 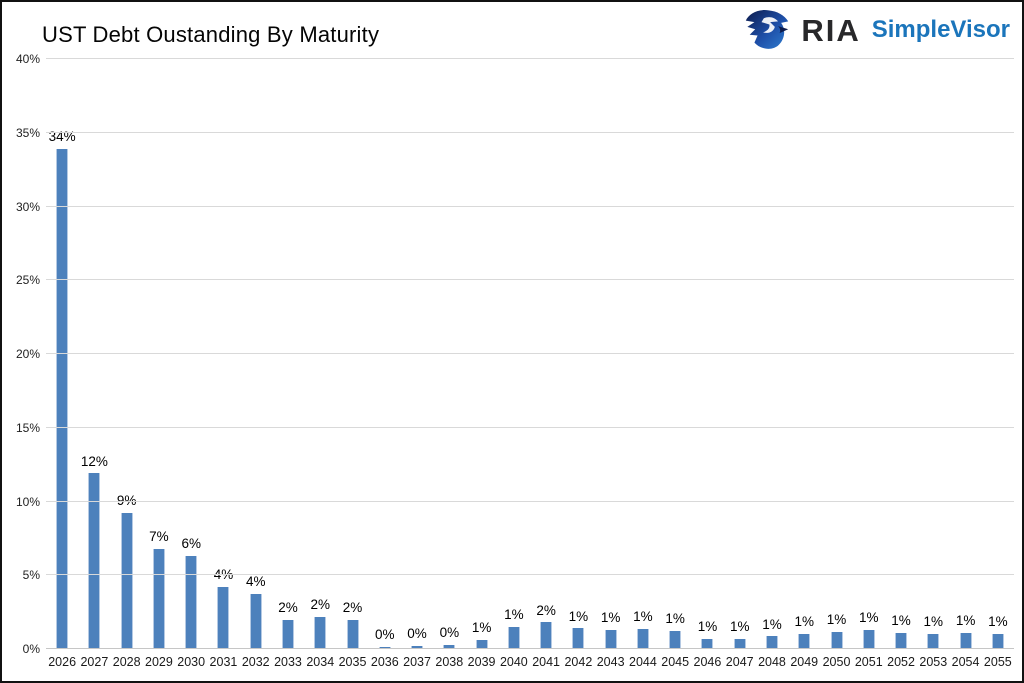 I want to click on x-tick-label: 2035, so click(x=352, y=662).